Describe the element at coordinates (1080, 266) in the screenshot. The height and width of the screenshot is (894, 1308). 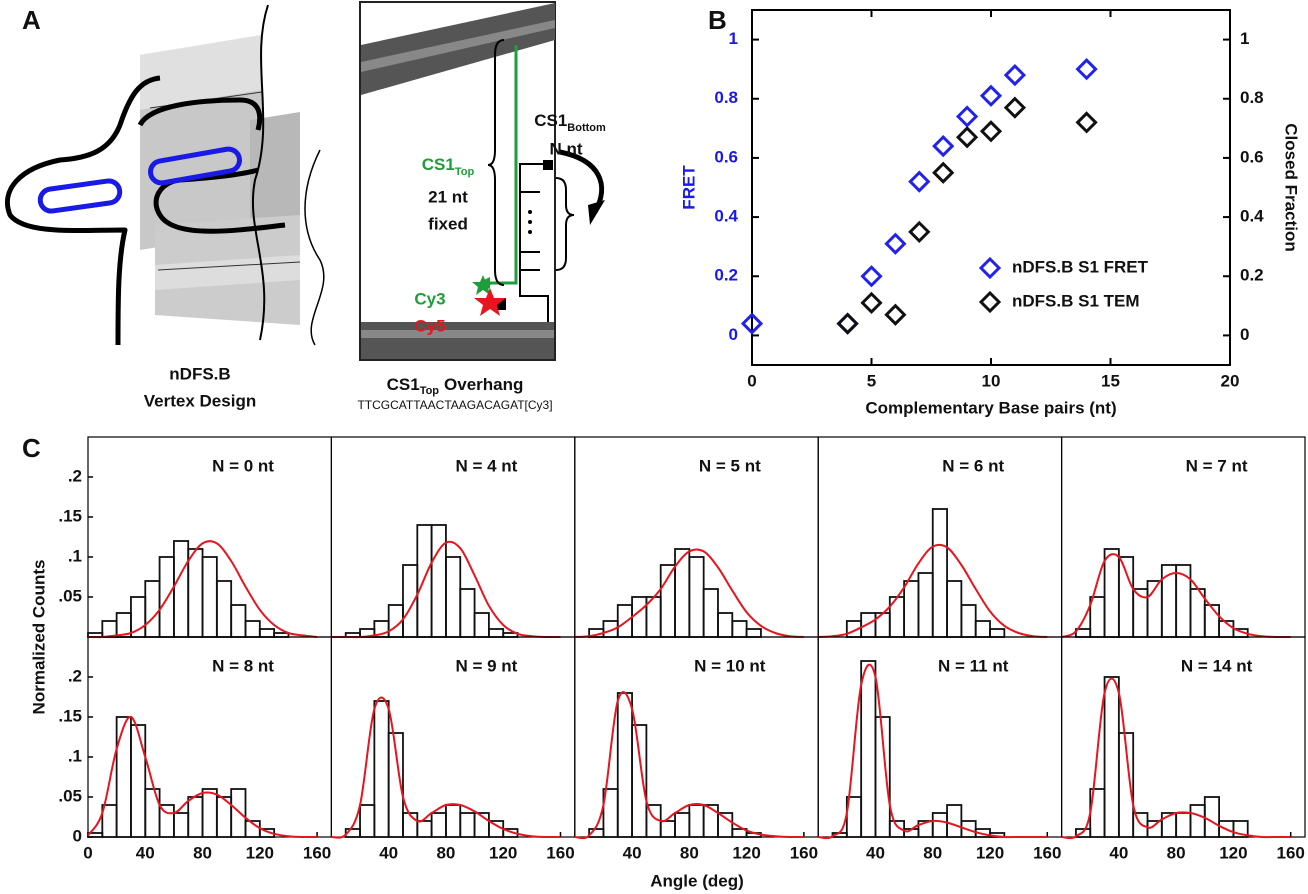
I see `legend-label: nDFS.B S1 FRET` at that location.